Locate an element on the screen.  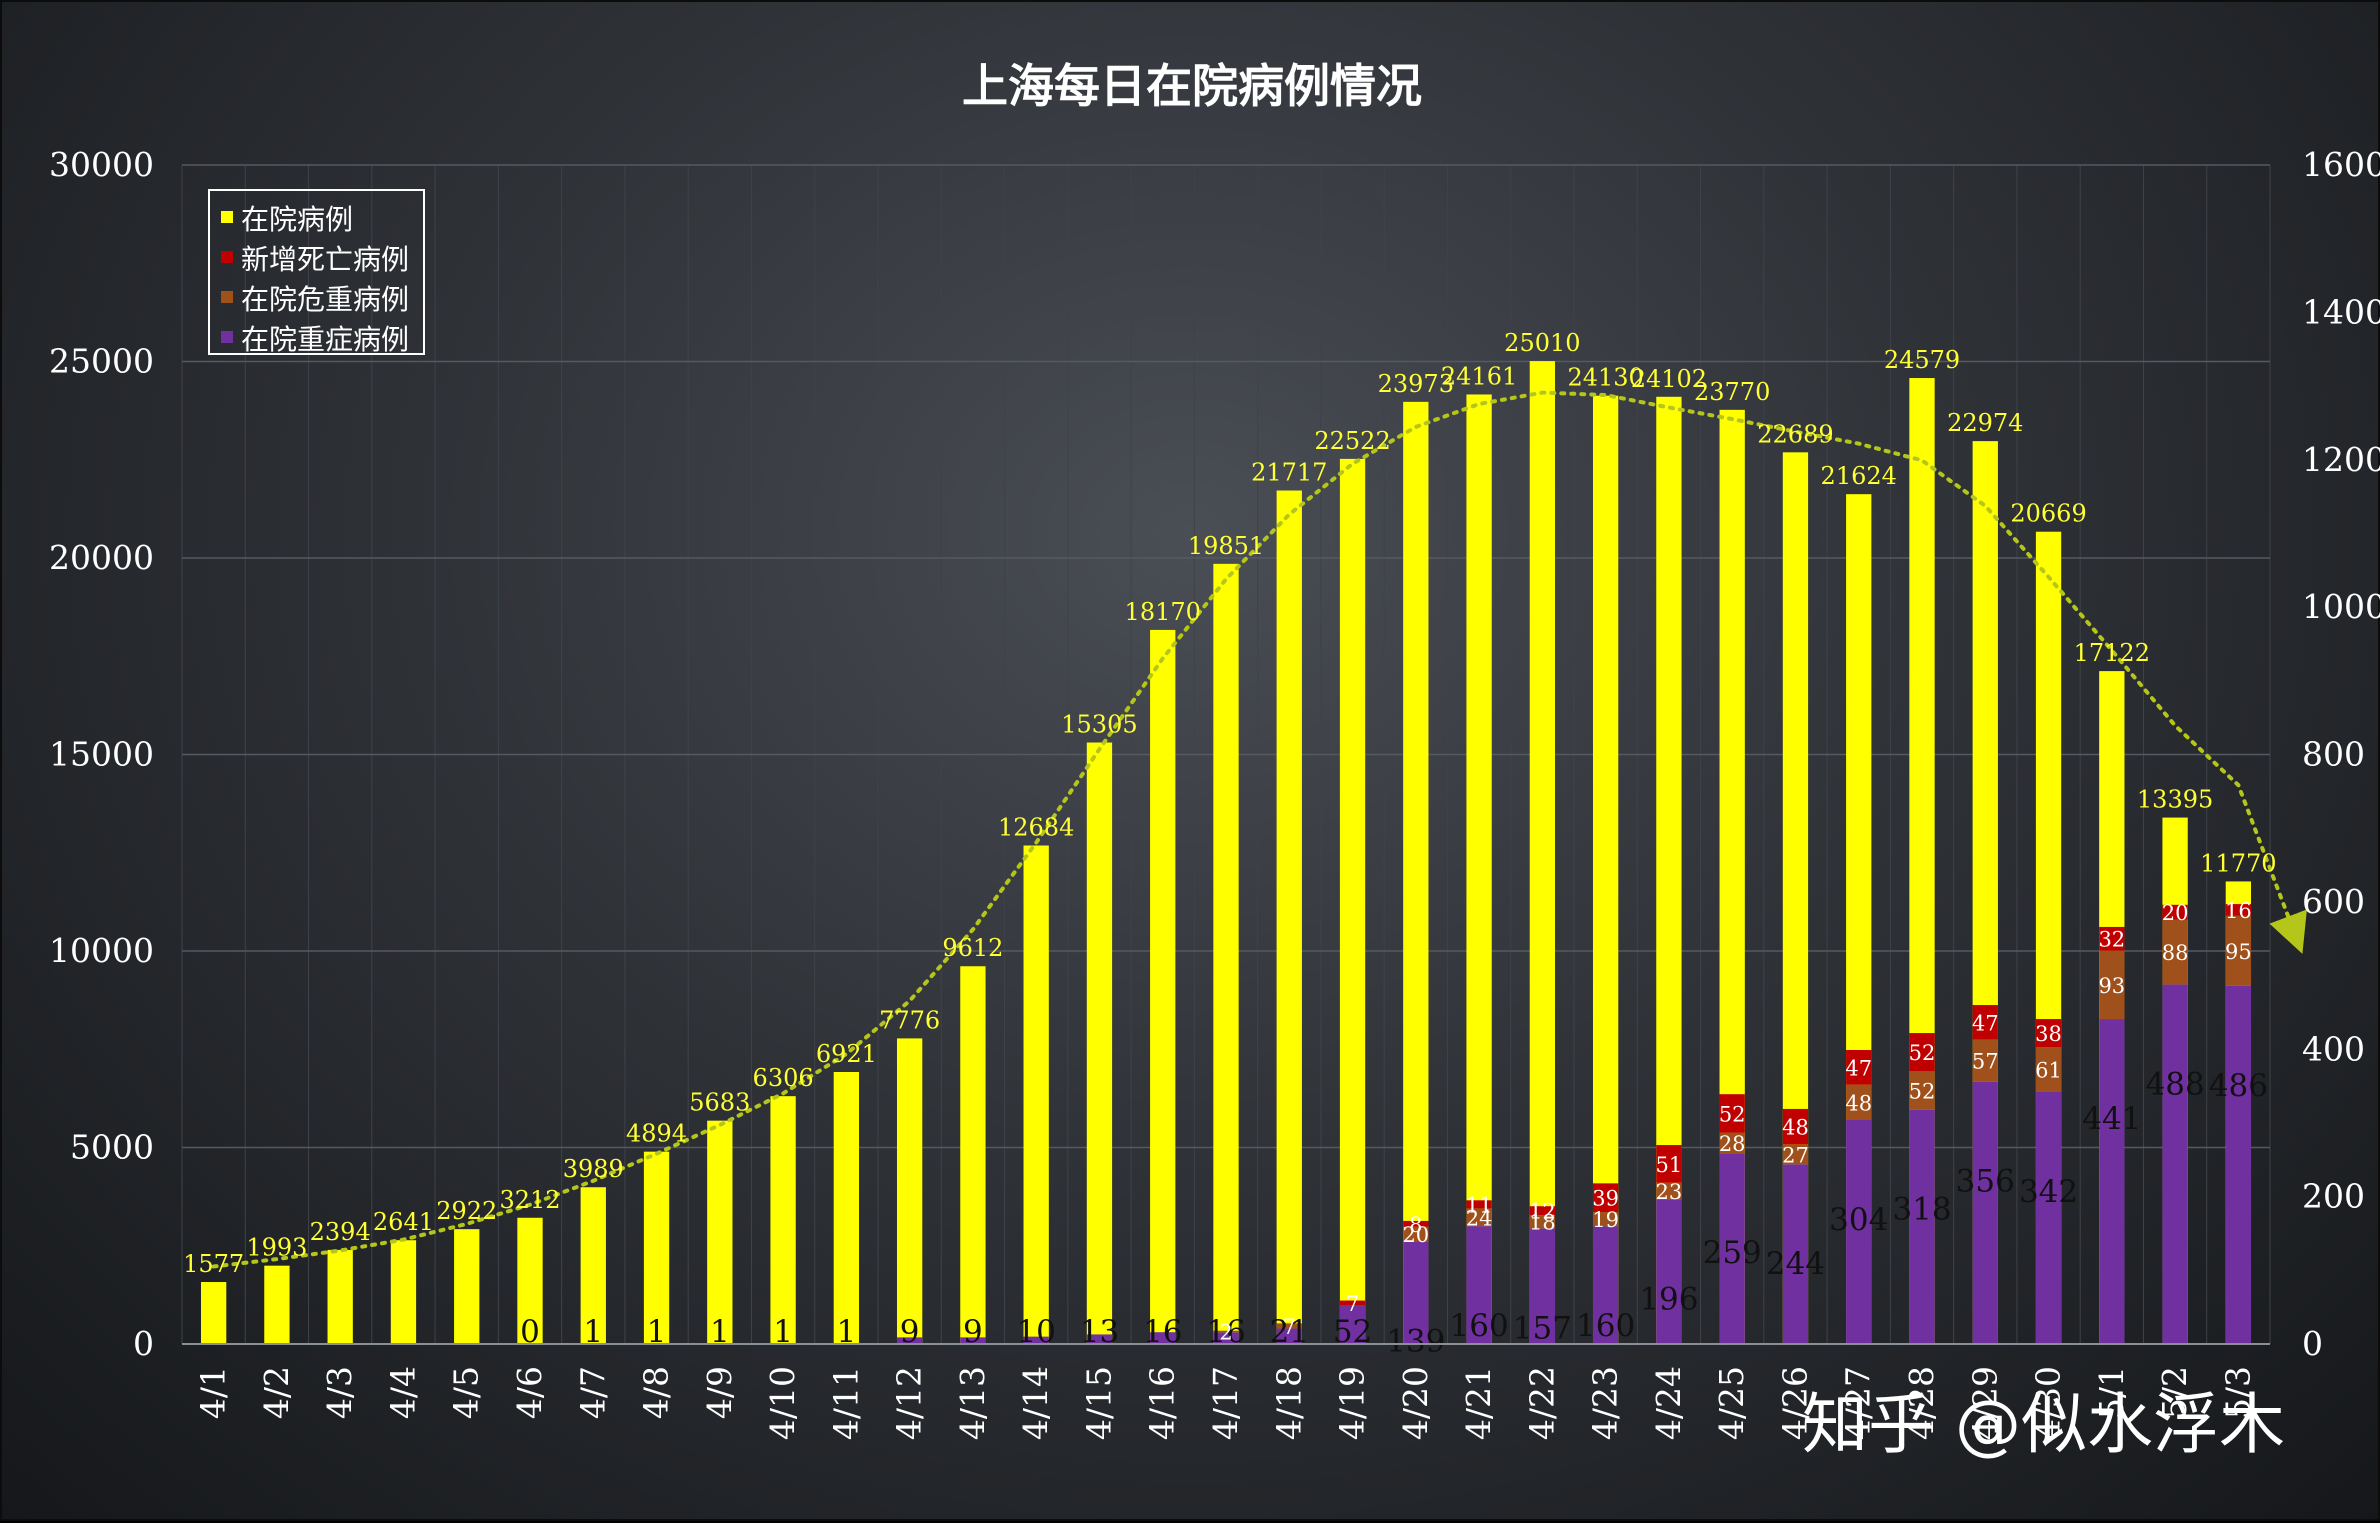
data-label-hospitalized: 24161 is located at coordinates (1479, 376).